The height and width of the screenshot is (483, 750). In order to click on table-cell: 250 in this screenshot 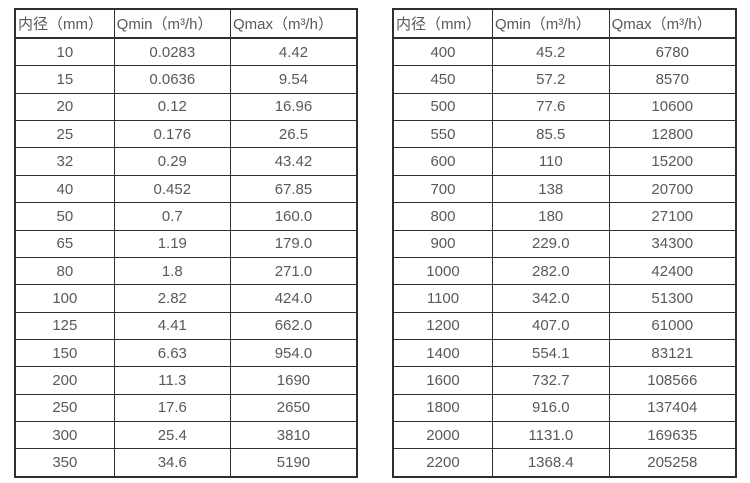, I will do `click(64, 408)`.